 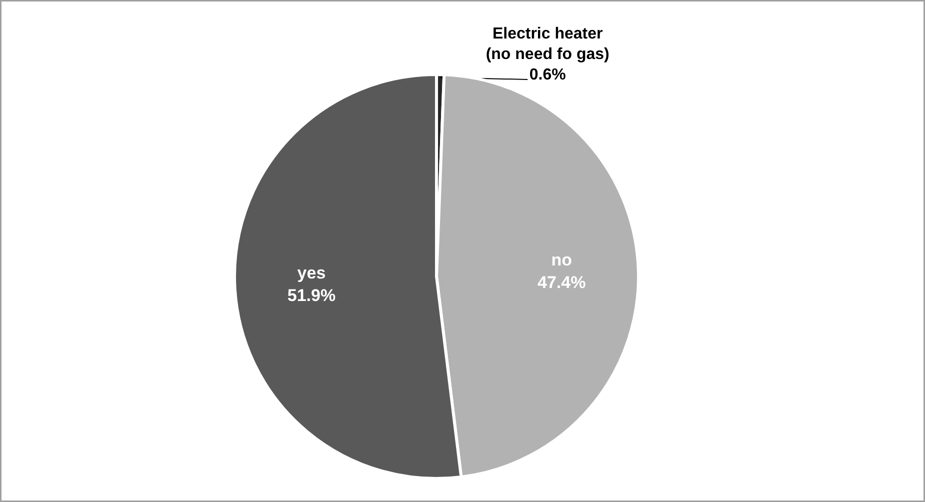 I want to click on data-label: 0.6%, so click(x=547, y=75).